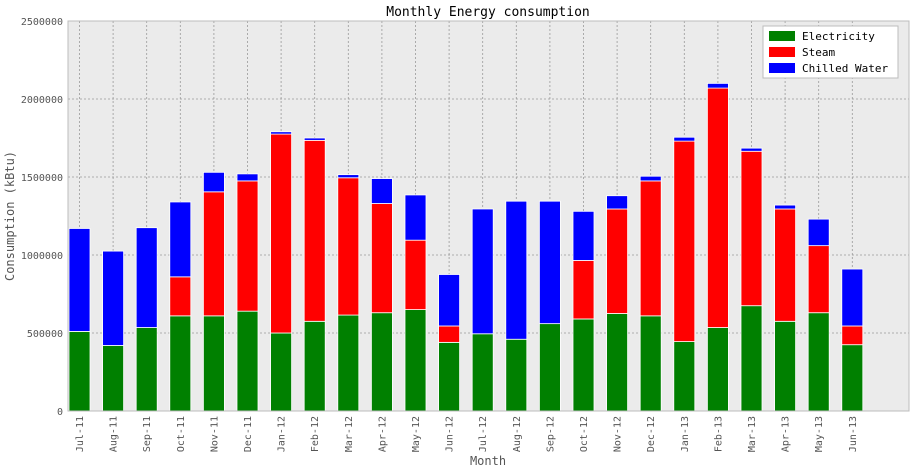 Image resolution: width=912 pixels, height=474 pixels. What do you see at coordinates (483, 434) in the screenshot?
I see `x-tick-label: Jul-12` at bounding box center [483, 434].